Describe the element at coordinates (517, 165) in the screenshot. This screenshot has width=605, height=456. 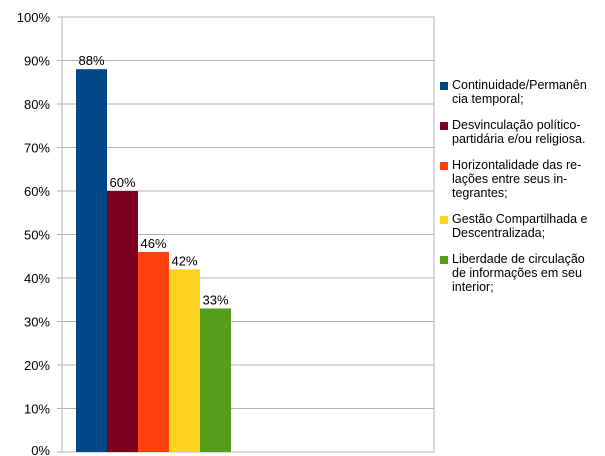
I see `legend-label: Horizontalidade das re-` at that location.